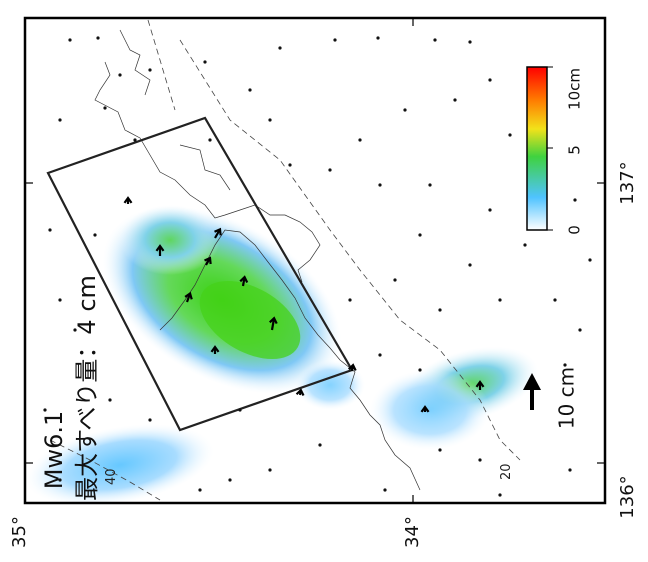 The width and height of the screenshot is (648, 562). What do you see at coordinates (627, 496) in the screenshot?
I see `lon-label-136: 136°` at bounding box center [627, 496].